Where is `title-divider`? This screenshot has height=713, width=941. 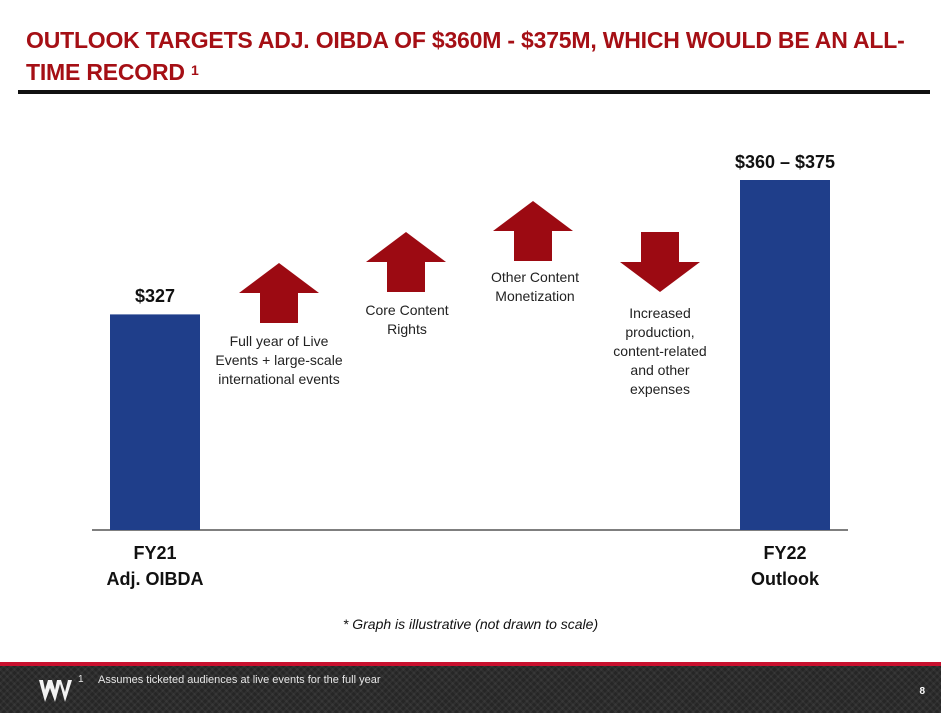 title-divider is located at coordinates (474, 92).